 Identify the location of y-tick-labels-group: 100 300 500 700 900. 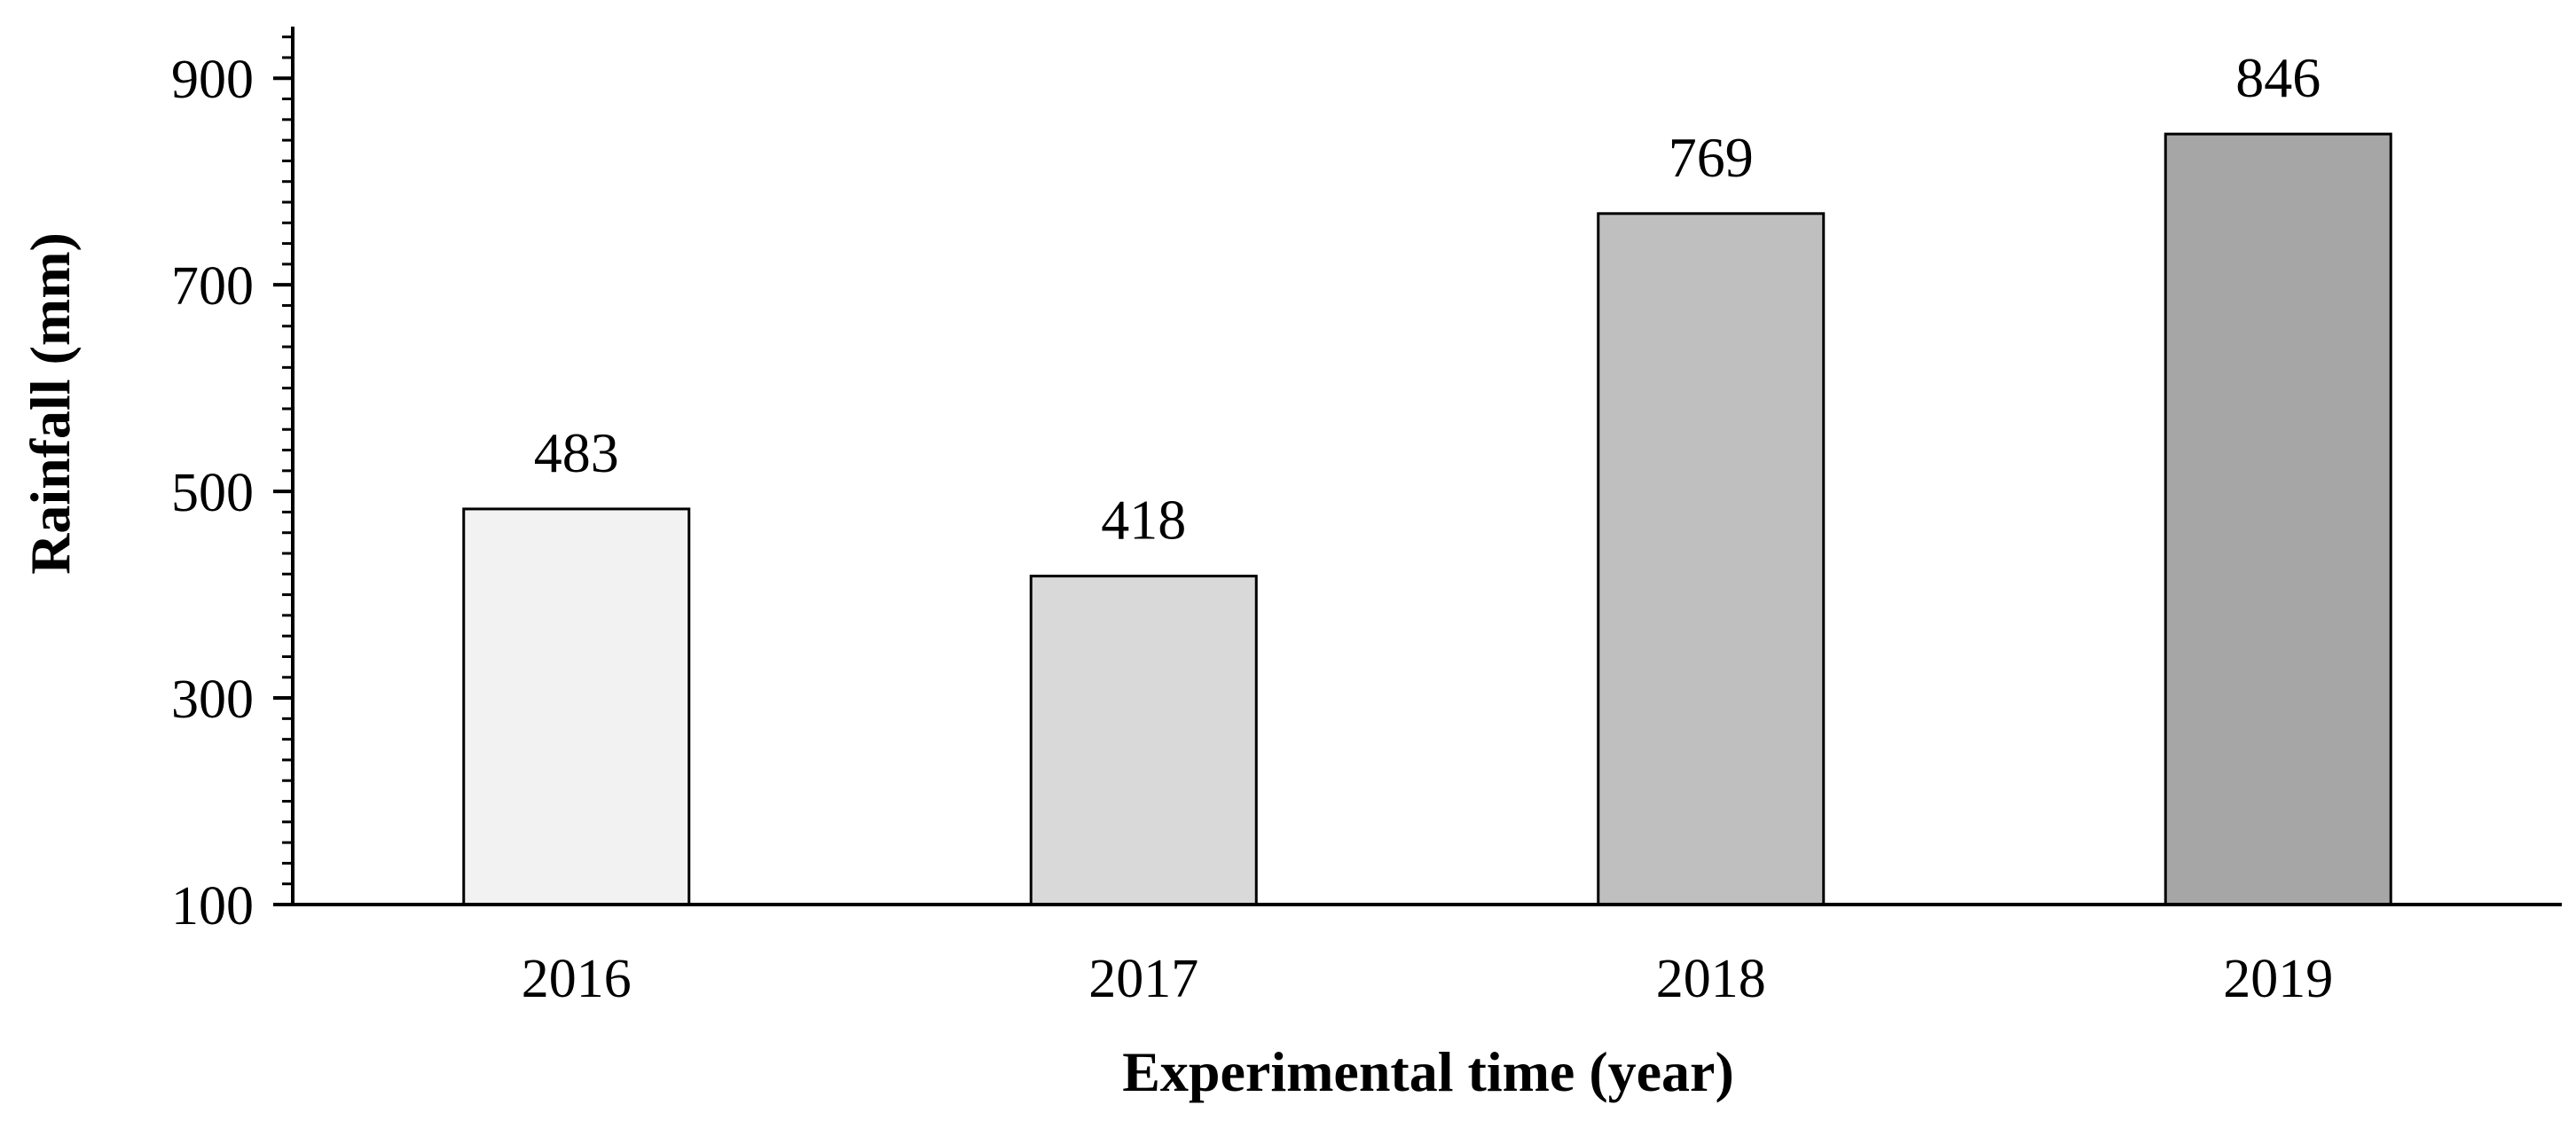
(212, 493).